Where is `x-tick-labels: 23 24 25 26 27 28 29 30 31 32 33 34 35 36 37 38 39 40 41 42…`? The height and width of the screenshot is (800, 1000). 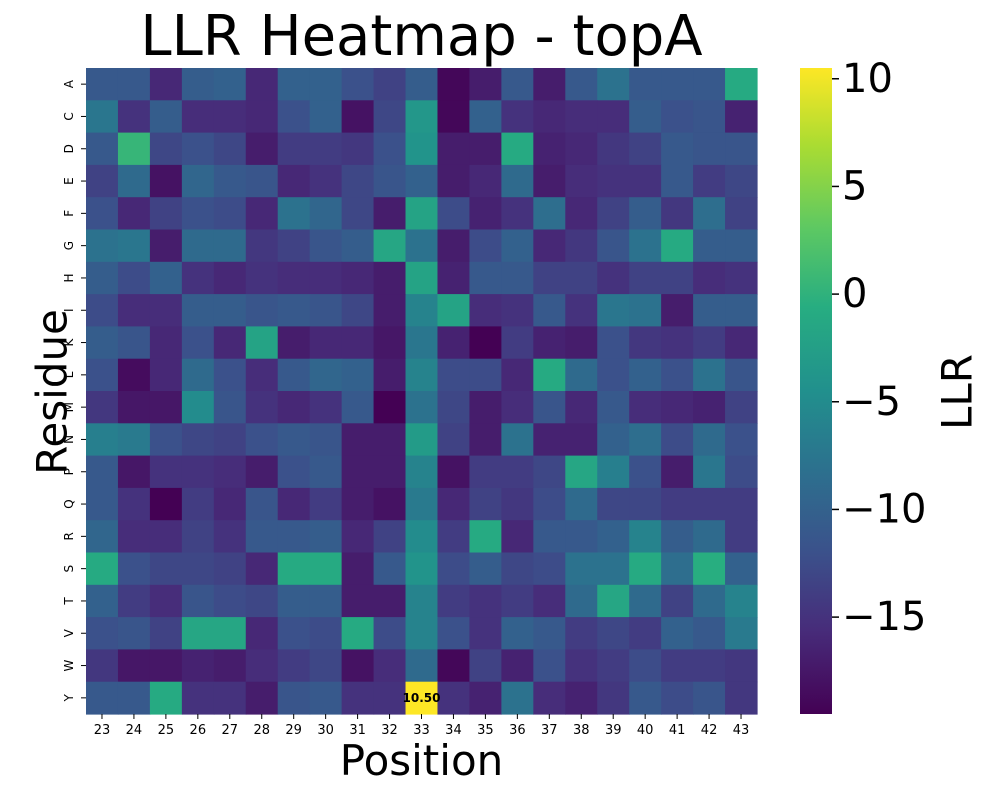 x-tick-labels: 23 24 25 26 27 28 29 30 31 32 33 34 35 36 37 38 39 40 41 42… is located at coordinates (422, 726).